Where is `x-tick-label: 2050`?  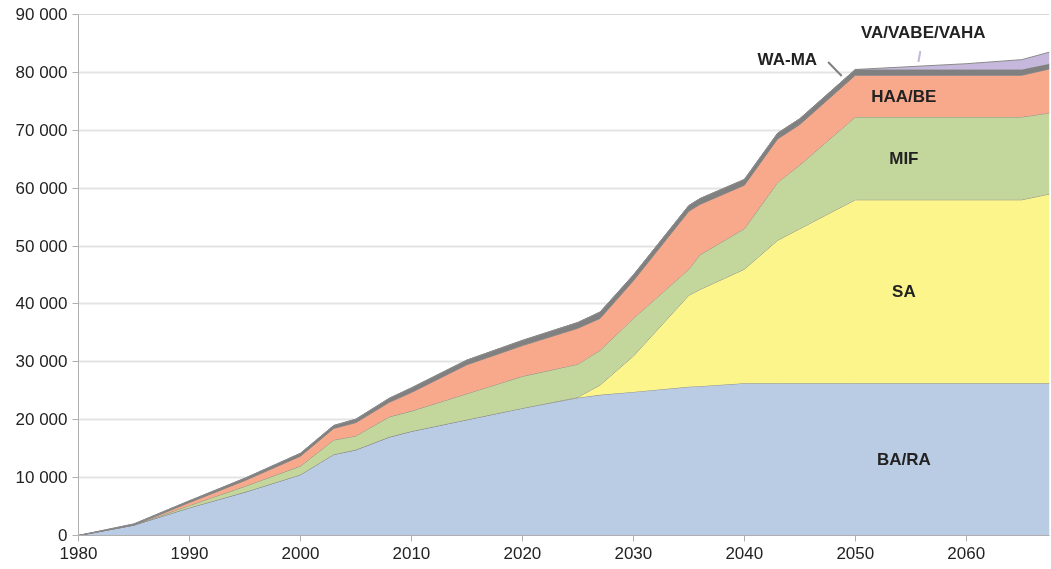 x-tick-label: 2050 is located at coordinates (855, 553).